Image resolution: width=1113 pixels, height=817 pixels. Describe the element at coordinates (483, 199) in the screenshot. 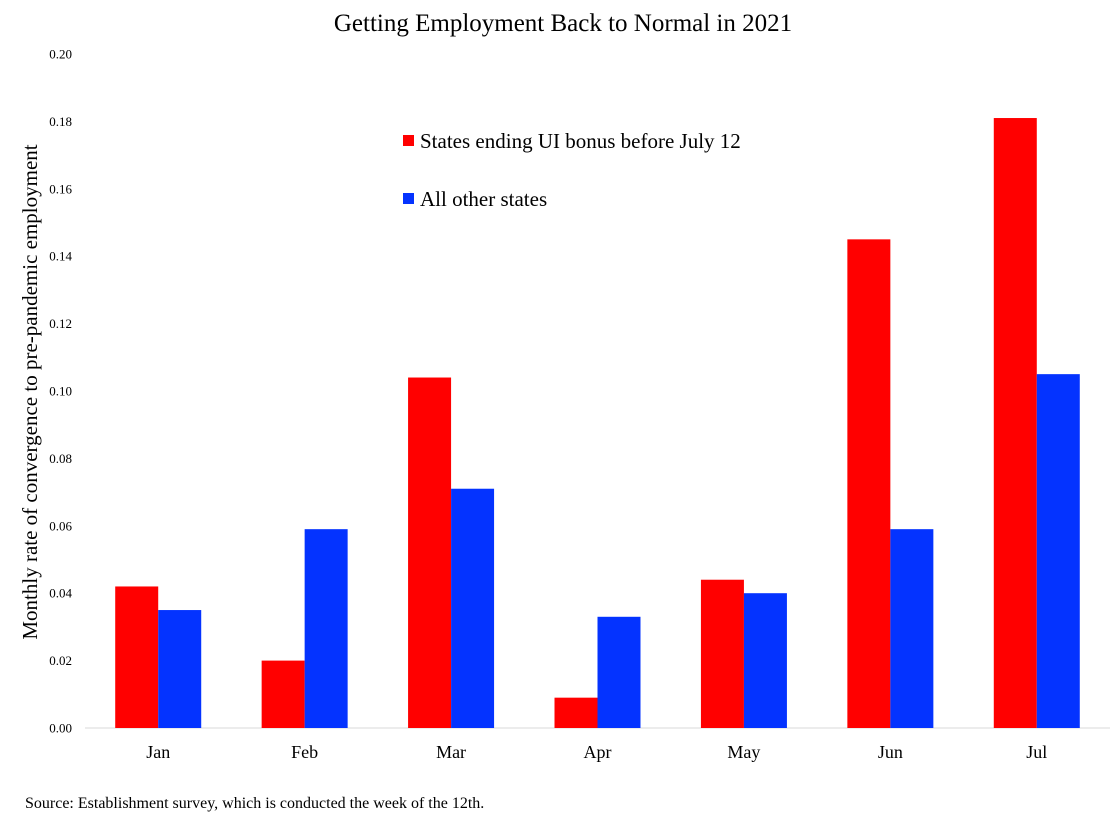

I see `legend-label: All other states` at that location.